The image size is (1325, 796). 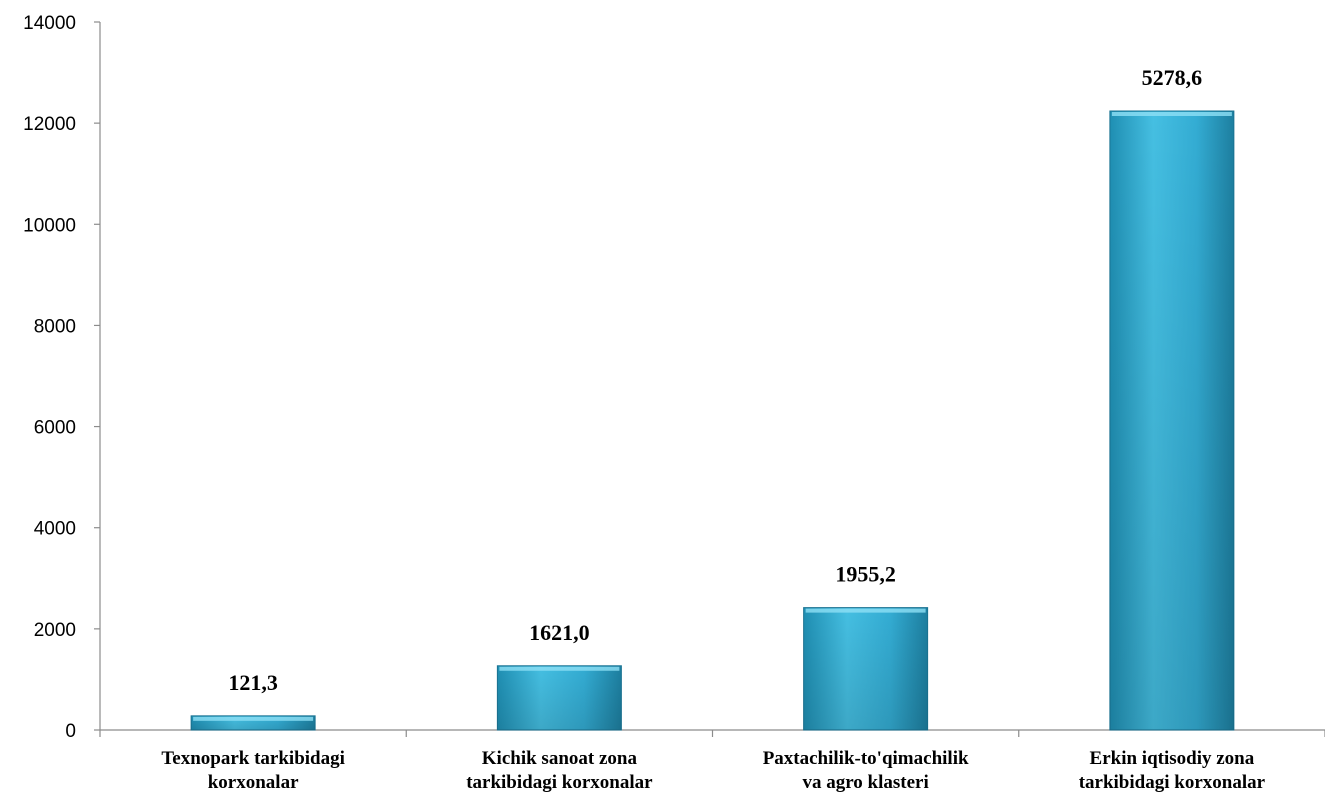 I want to click on y-tick-label: 12000, so click(x=49, y=124).